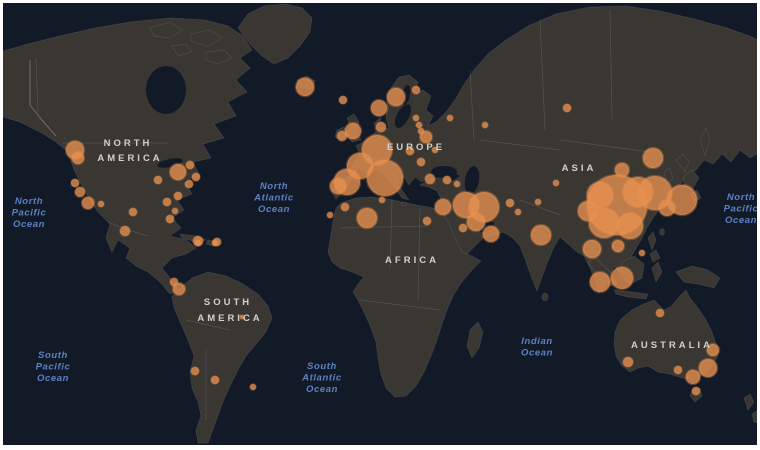 The width and height of the screenshot is (760, 450). Describe the element at coordinates (693, 165) in the screenshot. I see `land-japan` at that location.